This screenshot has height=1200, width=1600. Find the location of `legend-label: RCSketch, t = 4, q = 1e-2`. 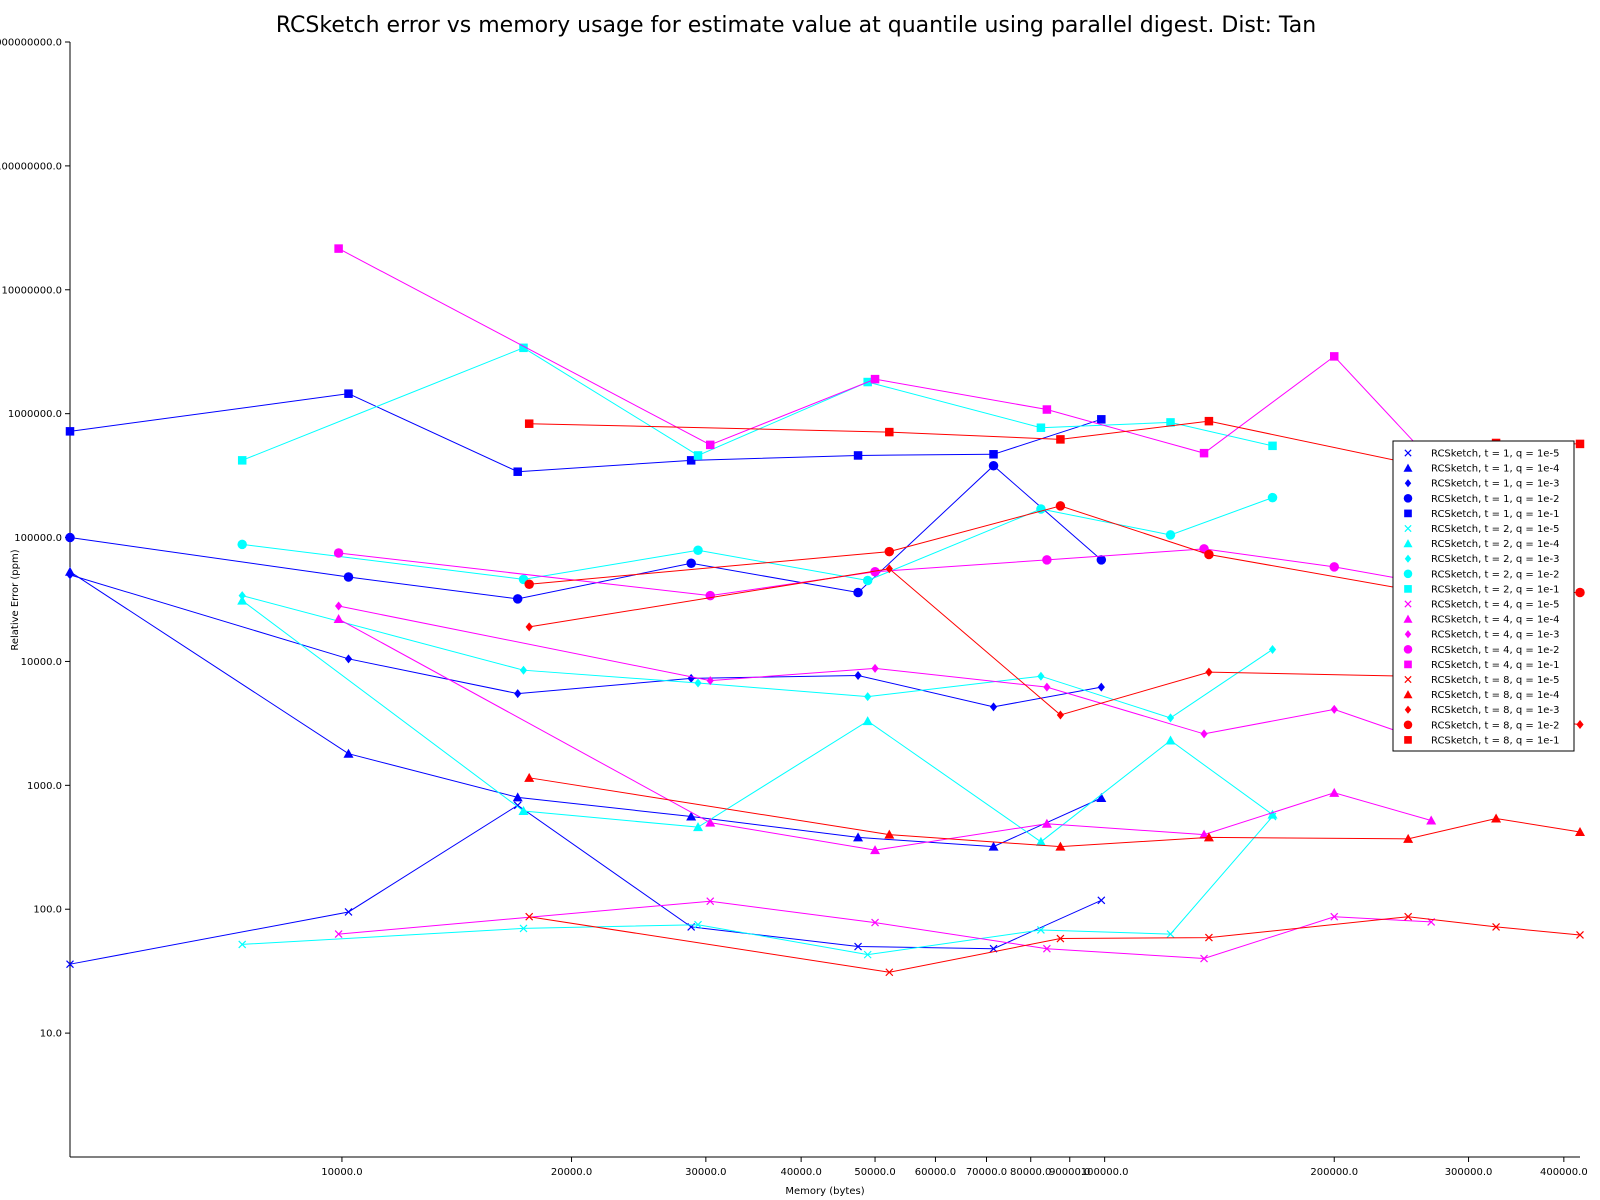

legend-label: RCSketch, t = 4, q = 1e-2 is located at coordinates (1495, 650).